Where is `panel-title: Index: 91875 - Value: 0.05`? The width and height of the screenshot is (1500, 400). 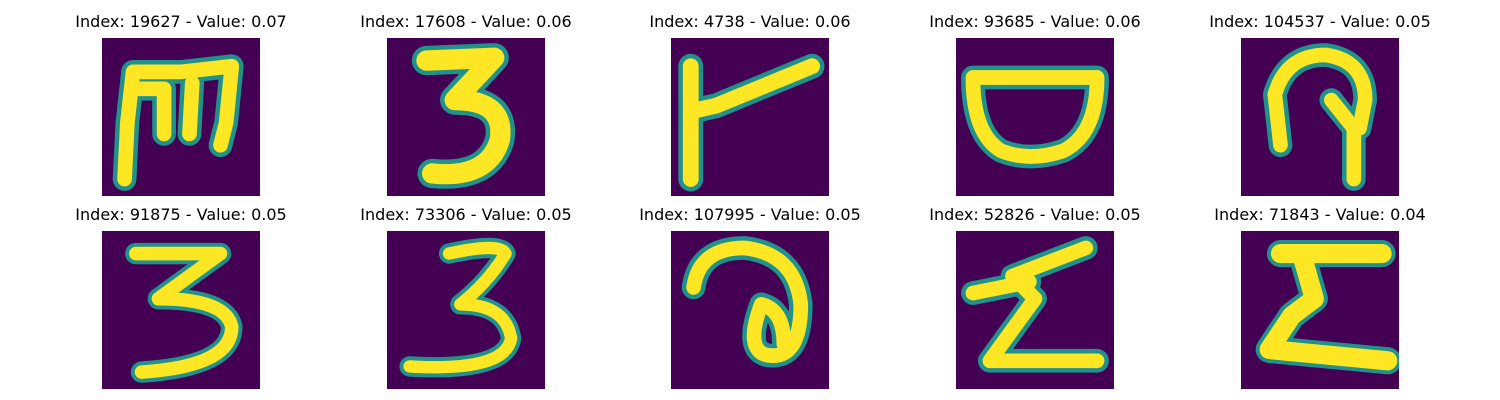 panel-title: Index: 91875 - Value: 0.05 is located at coordinates (181, 214).